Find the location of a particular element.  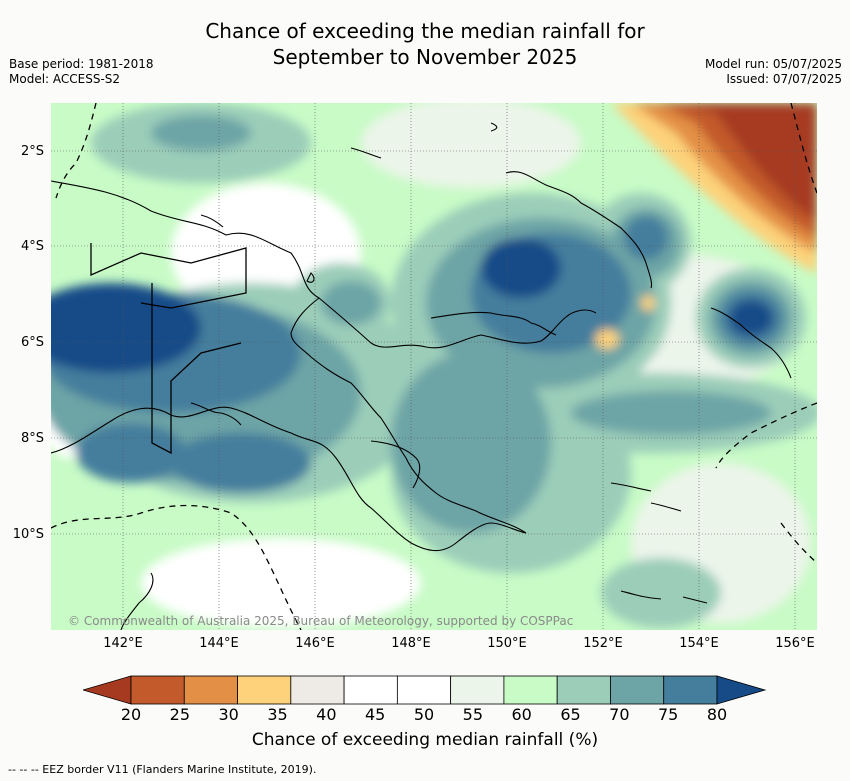

model-name: Model: ACCESS-S2 is located at coordinates (65, 79).